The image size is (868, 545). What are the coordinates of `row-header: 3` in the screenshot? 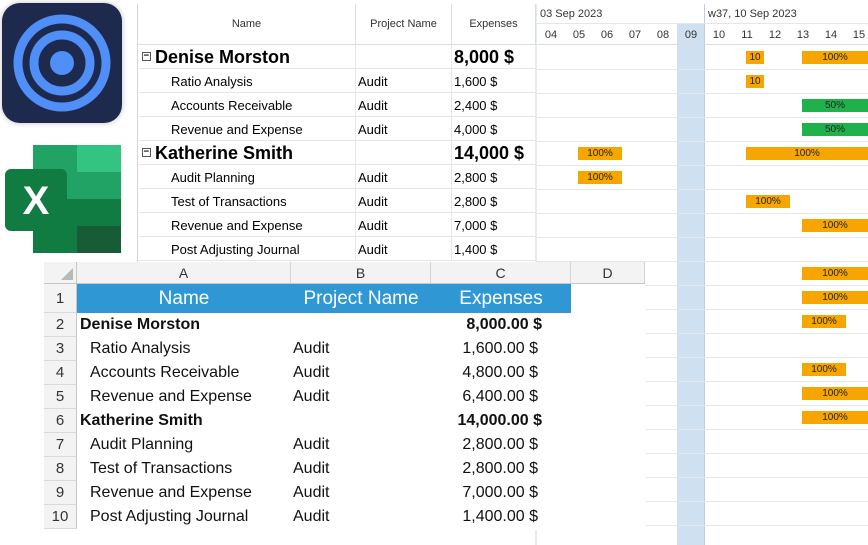 It's located at (60, 349).